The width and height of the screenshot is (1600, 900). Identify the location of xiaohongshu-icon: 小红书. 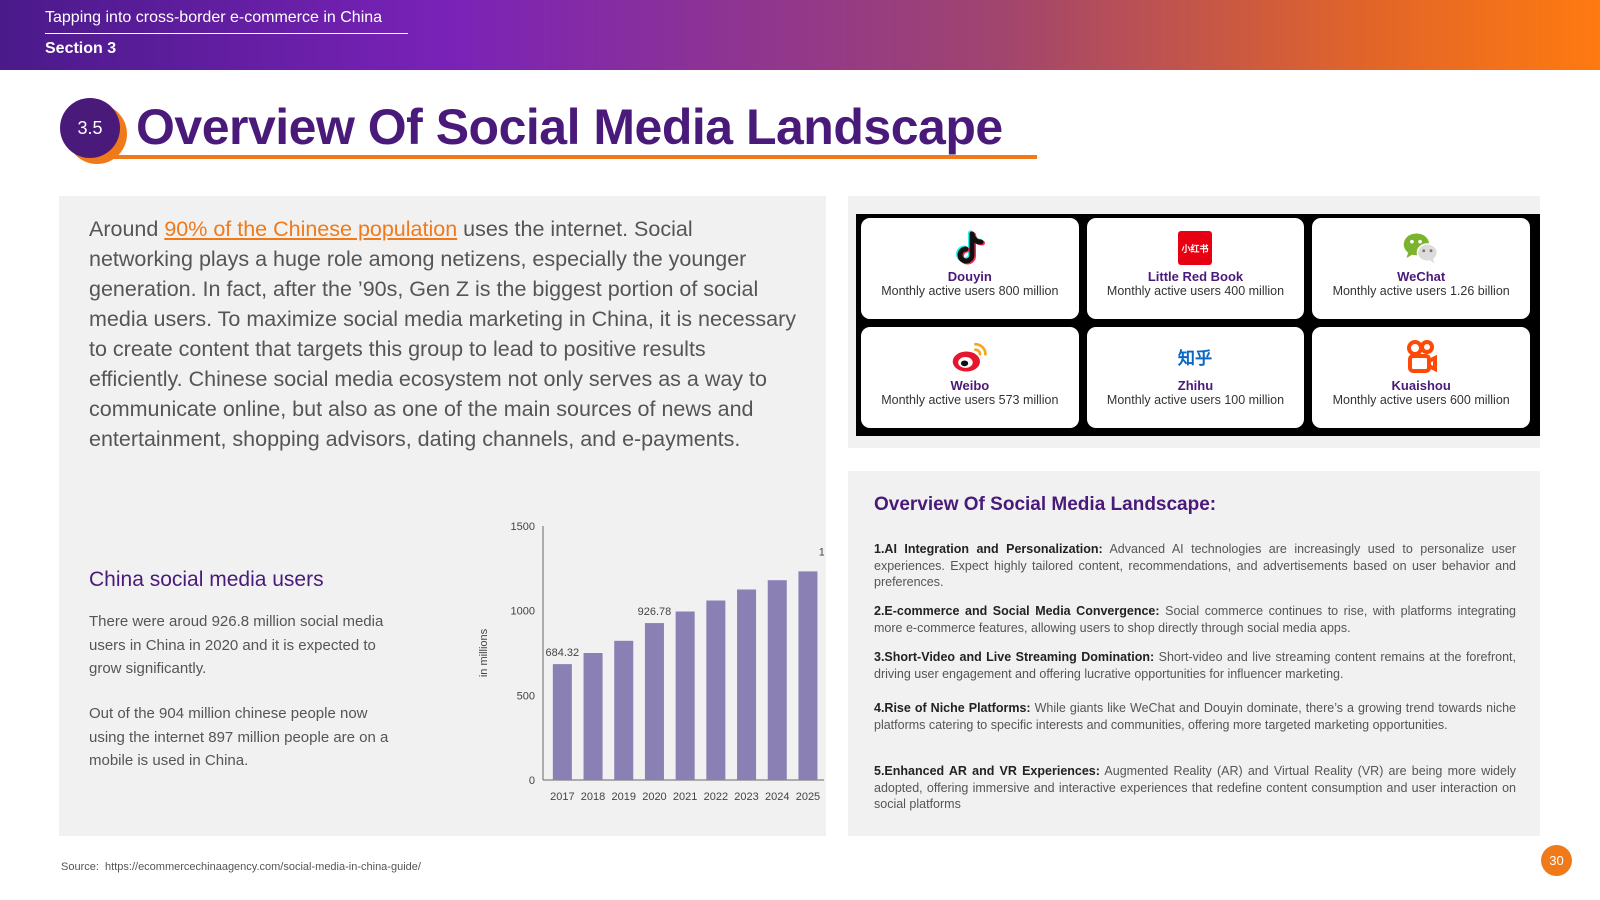
(1195, 248).